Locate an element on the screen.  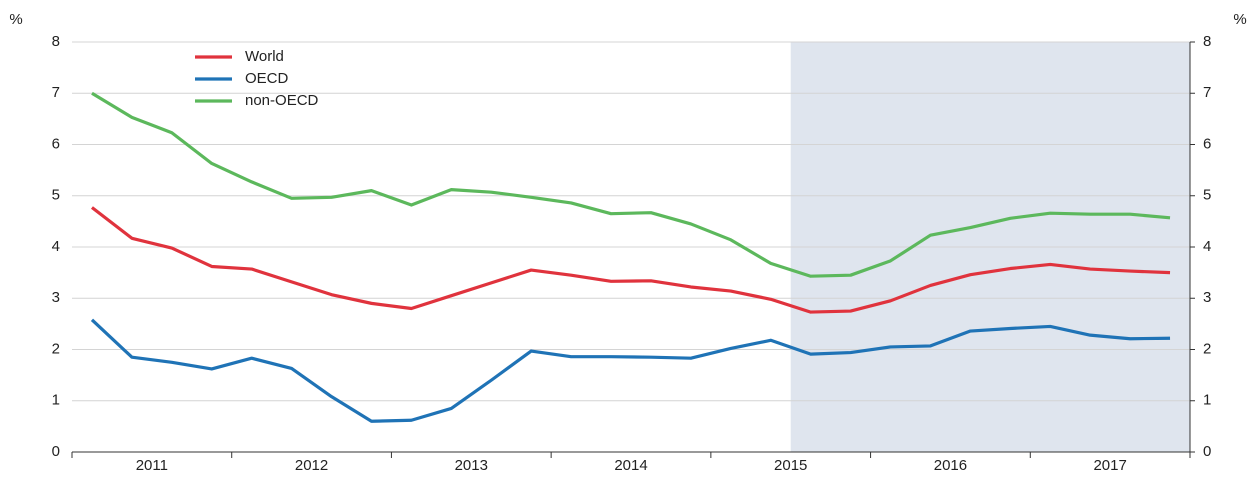
x-tick-label: 2017 is located at coordinates (1109, 465).